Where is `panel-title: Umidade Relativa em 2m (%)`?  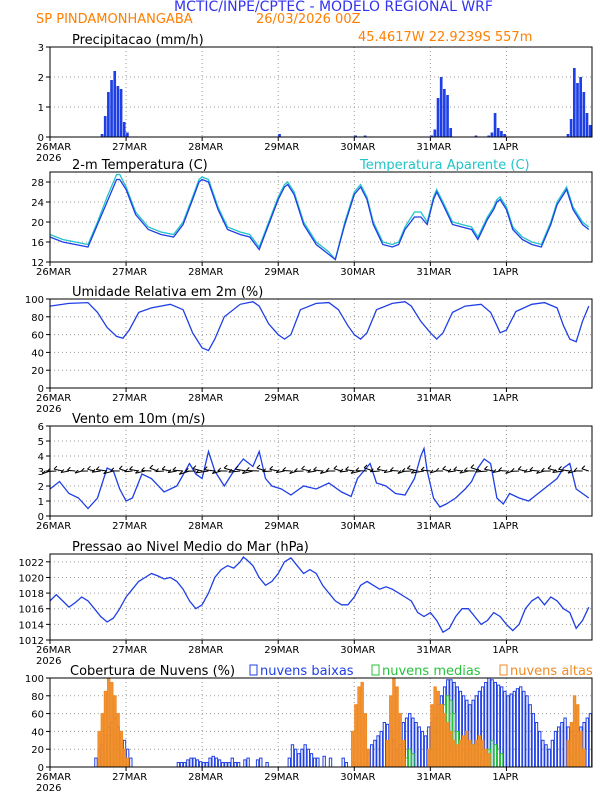 panel-title: Umidade Relativa em 2m (%) is located at coordinates (167, 292).